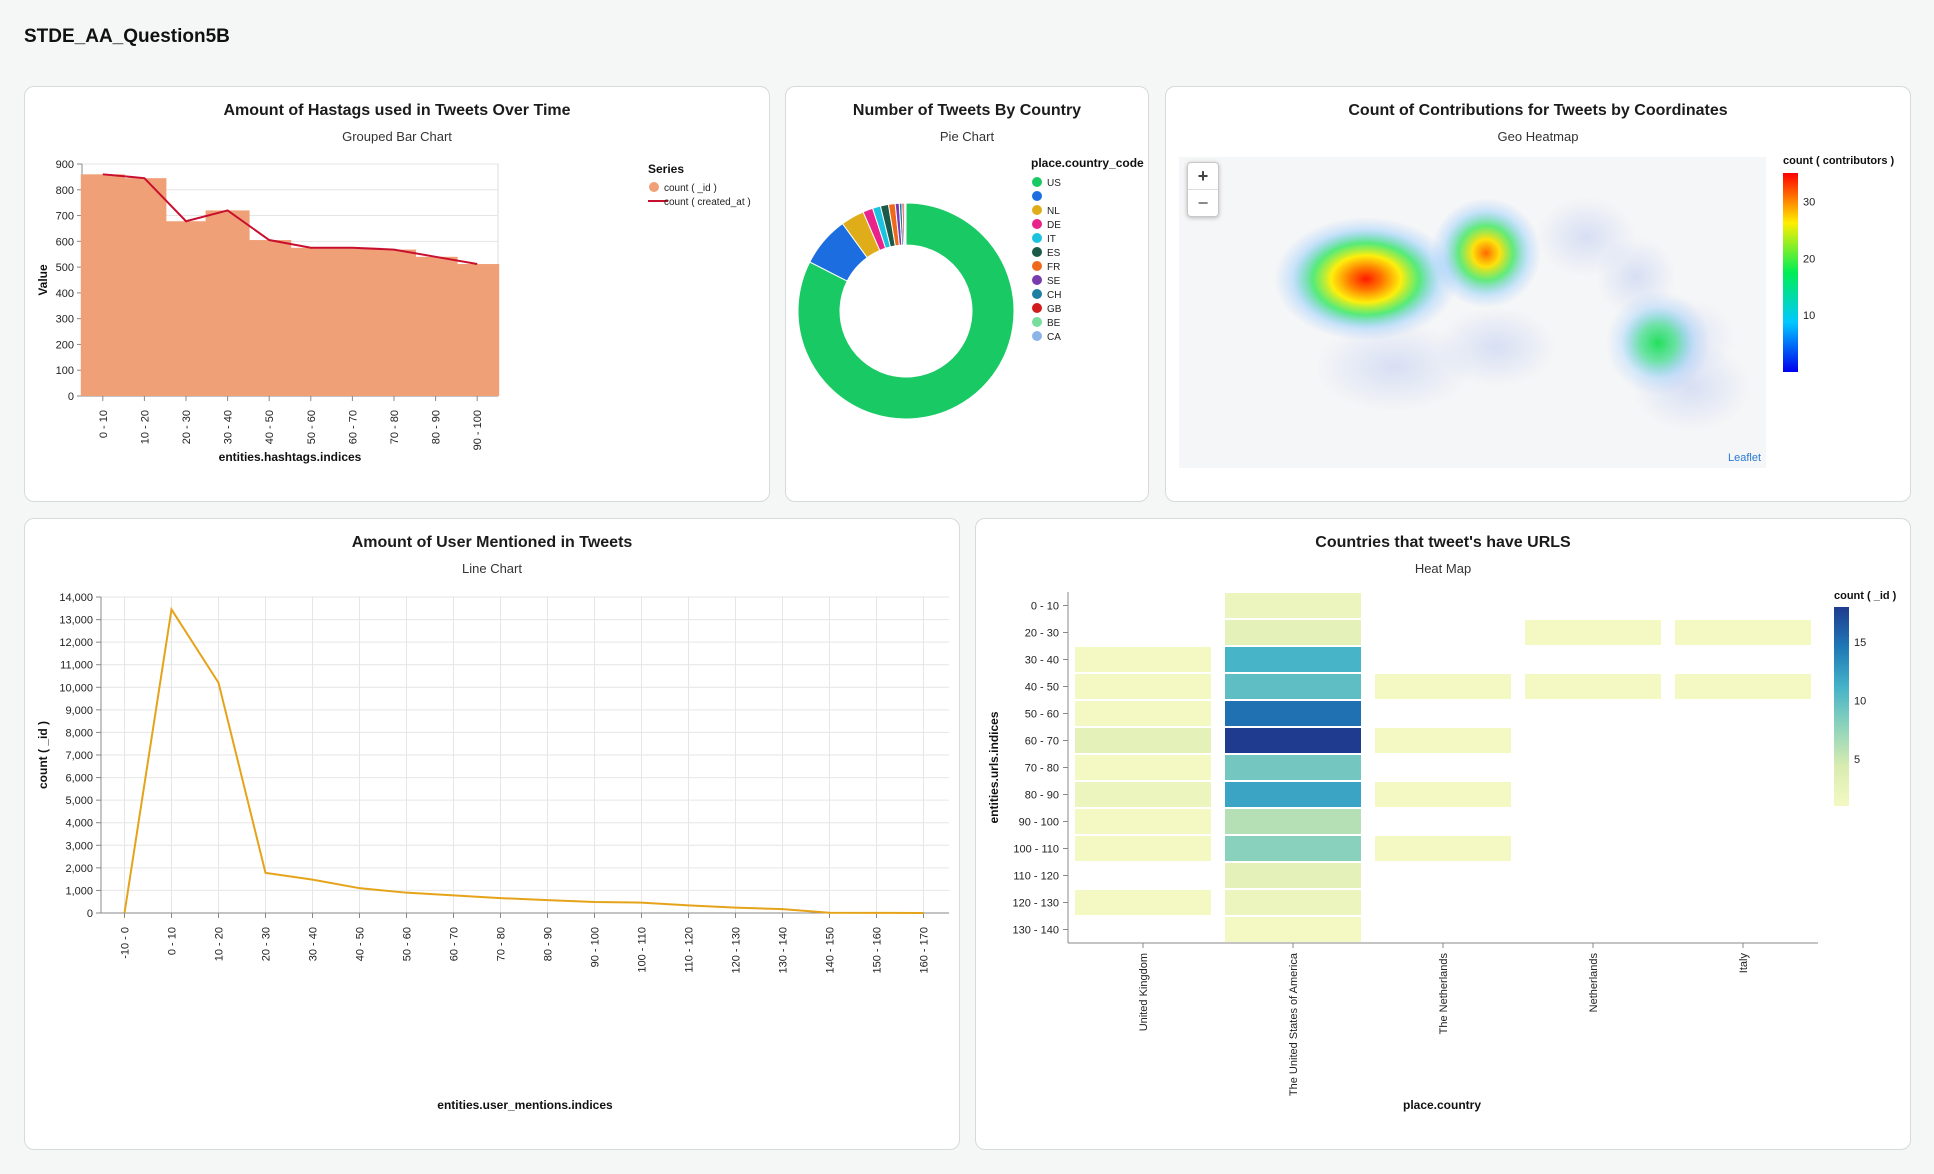  Describe the element at coordinates (1203, 202) in the screenshot. I see `zoom-out-button: −` at that location.